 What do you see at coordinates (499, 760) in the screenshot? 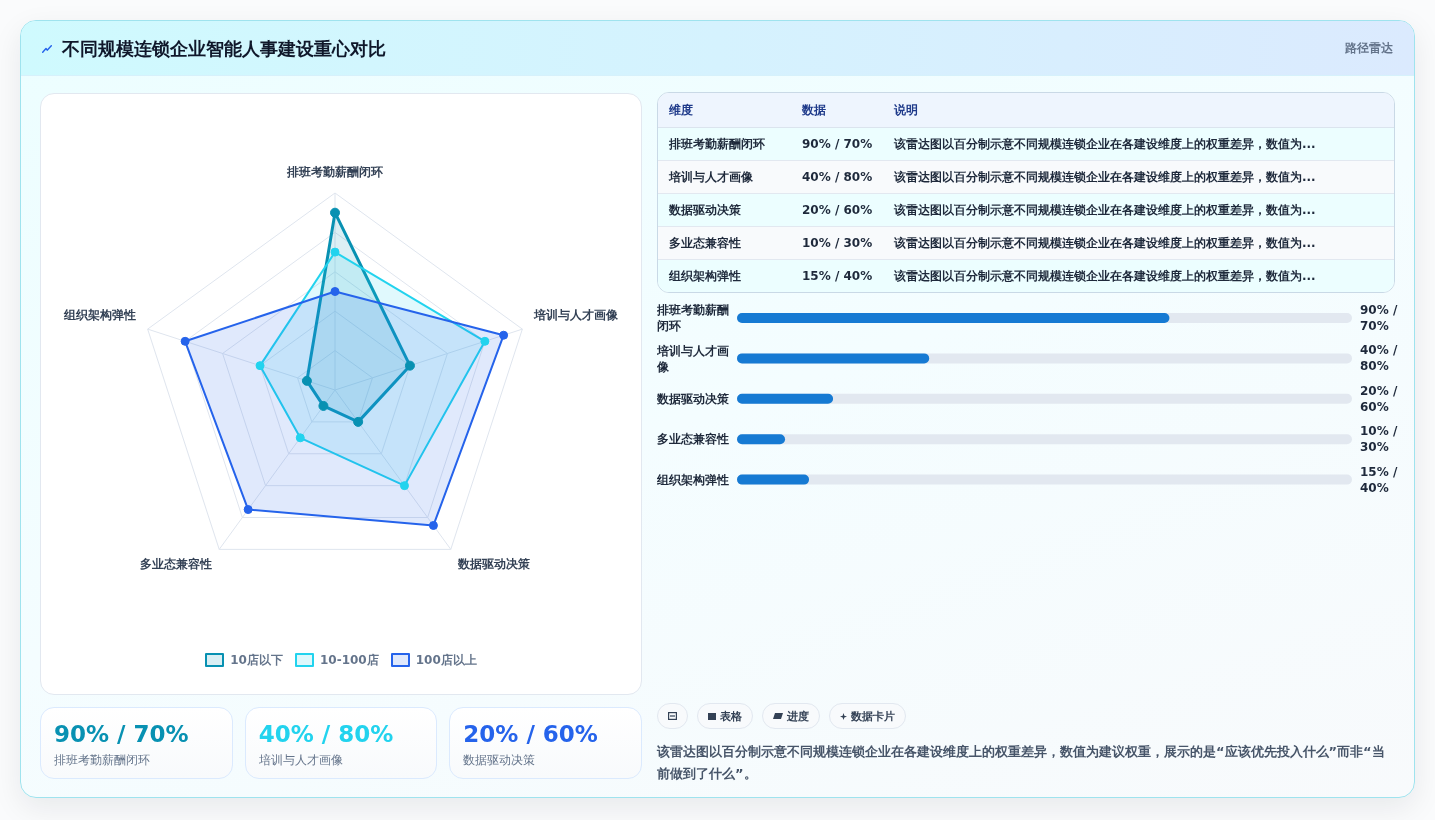
I see `category-label: 数据驱动决策` at bounding box center [499, 760].